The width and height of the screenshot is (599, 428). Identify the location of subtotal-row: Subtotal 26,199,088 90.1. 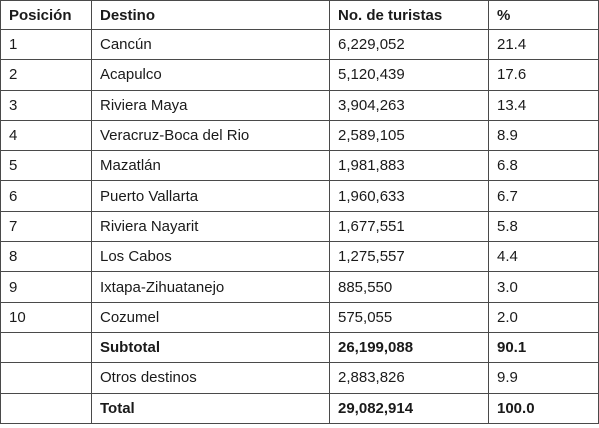
(299, 347).